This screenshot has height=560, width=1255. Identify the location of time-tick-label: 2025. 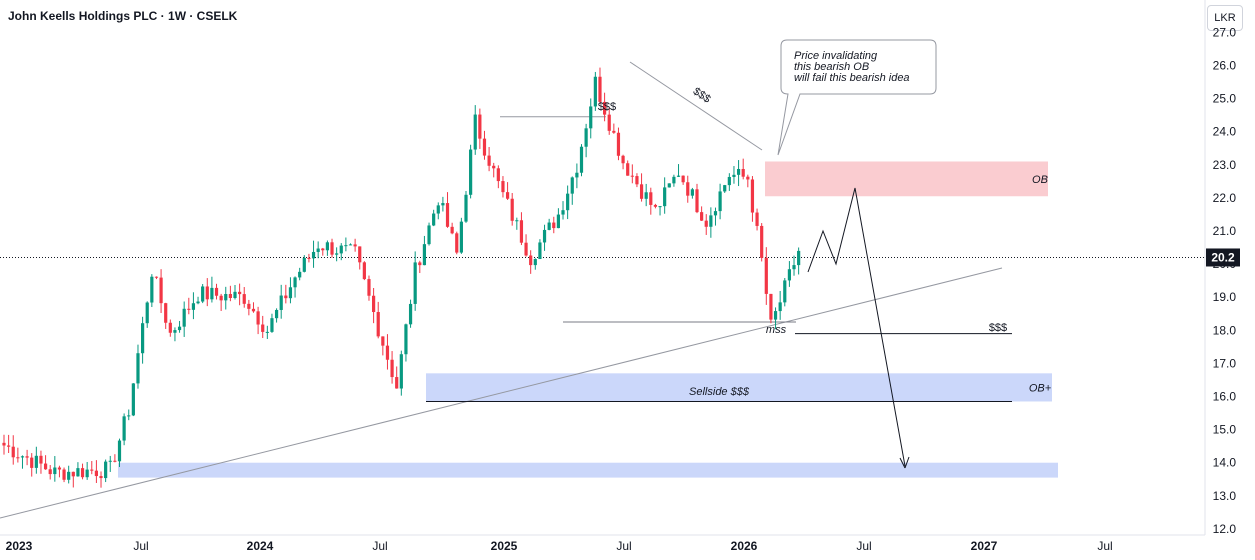
(504, 546).